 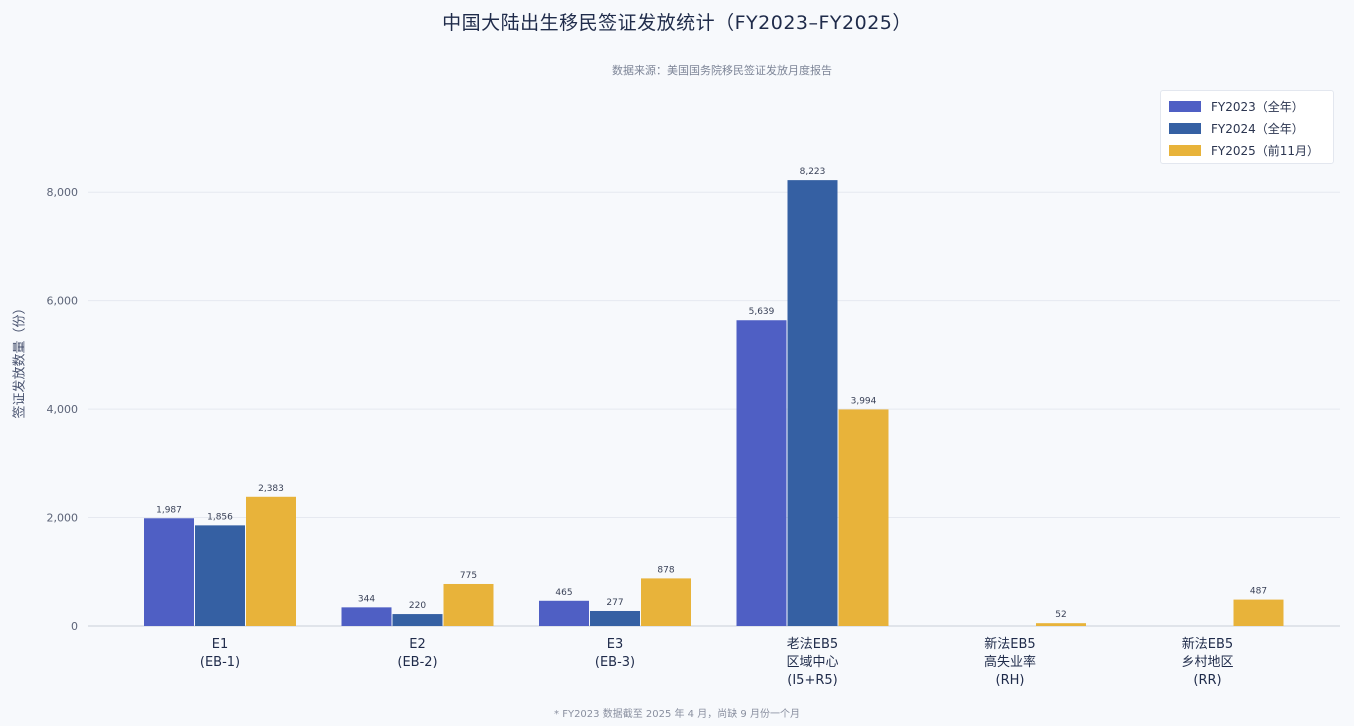 I want to click on x-category-label: (EB-2), so click(x=417, y=662).